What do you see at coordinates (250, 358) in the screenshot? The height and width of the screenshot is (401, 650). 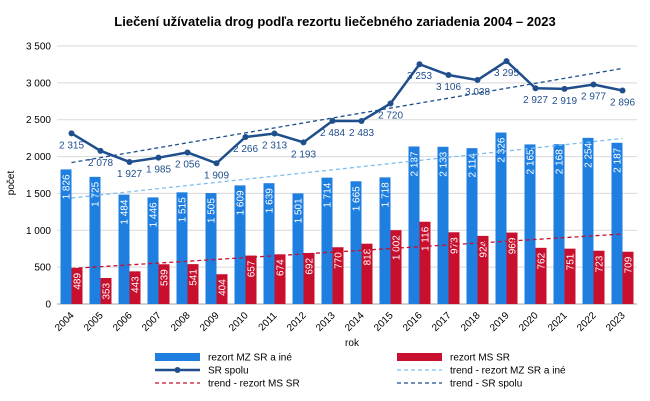 I see `legend-label: rezort MZ SR a iné` at bounding box center [250, 358].